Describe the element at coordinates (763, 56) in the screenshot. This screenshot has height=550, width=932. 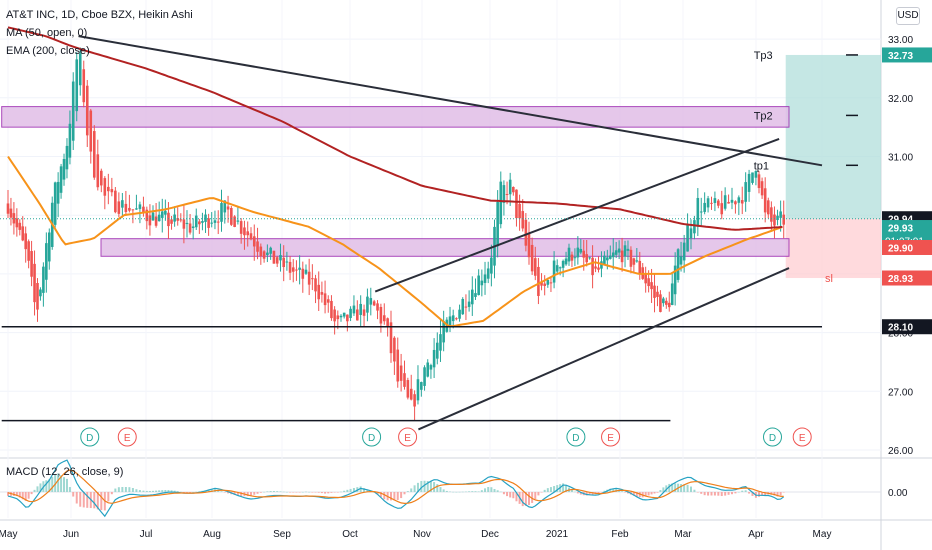
I see `tp3-label: Tp3` at that location.